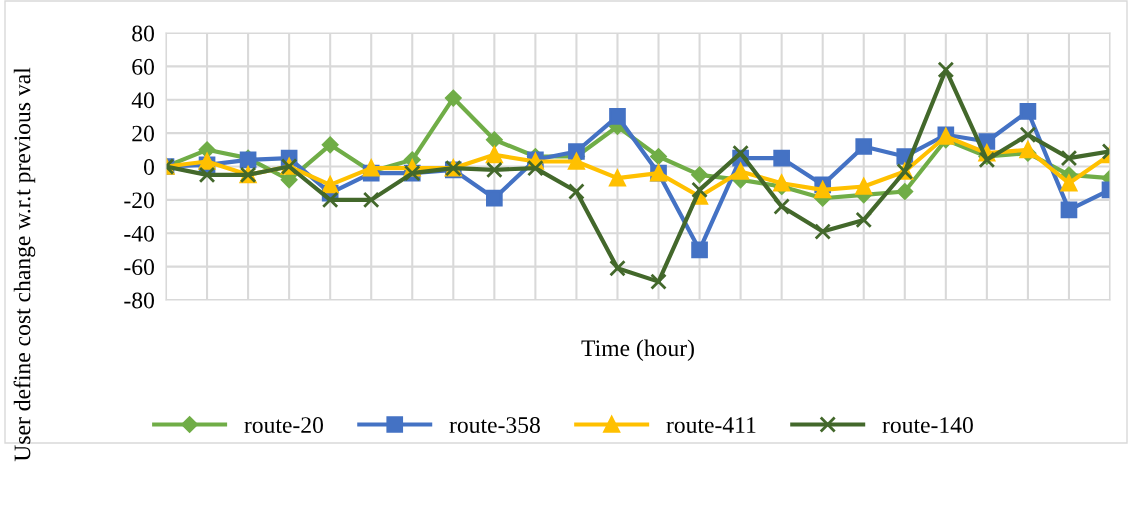 This screenshot has width=1128, height=529. Describe the element at coordinates (283, 425) in the screenshot. I see `legend-label: route-20` at that location.